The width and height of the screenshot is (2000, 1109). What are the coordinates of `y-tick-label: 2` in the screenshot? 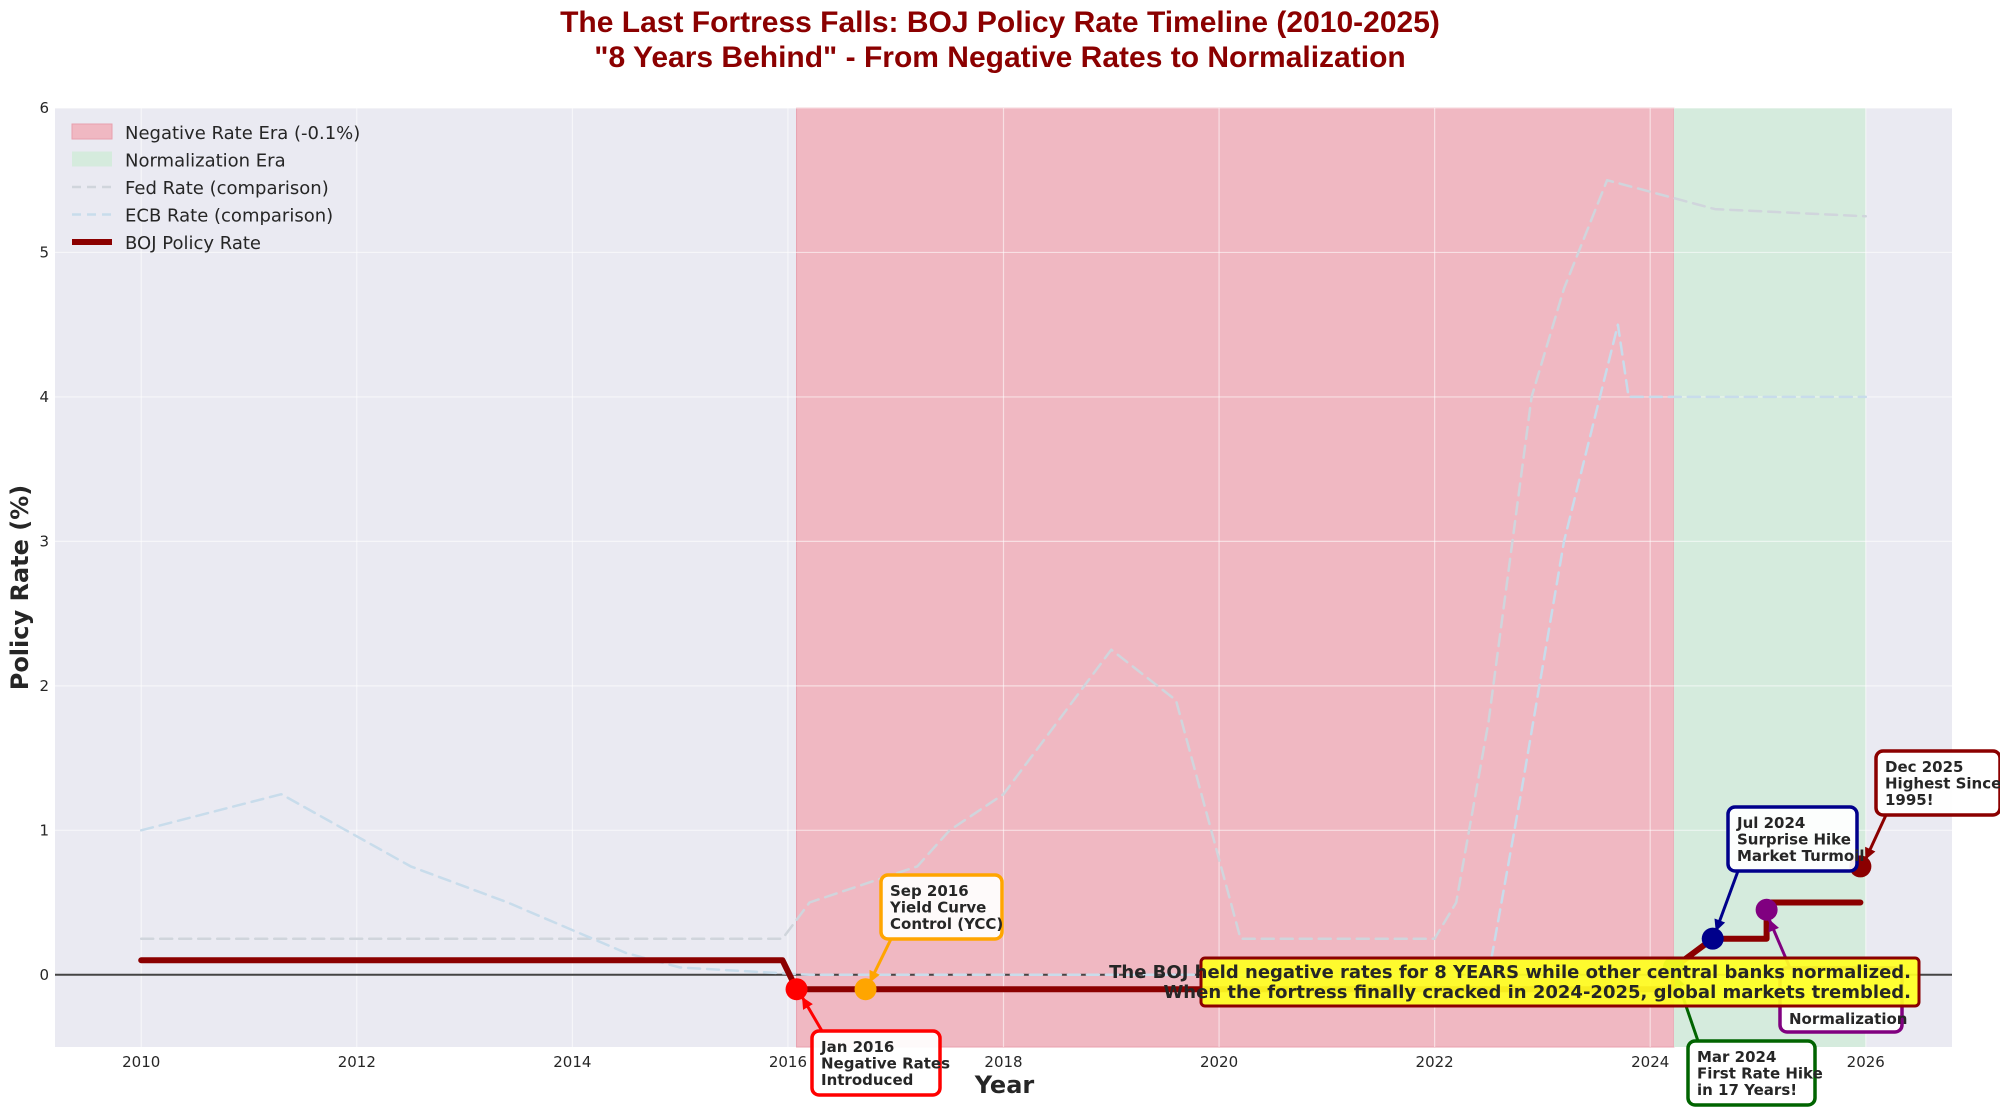 It's located at (44, 686).